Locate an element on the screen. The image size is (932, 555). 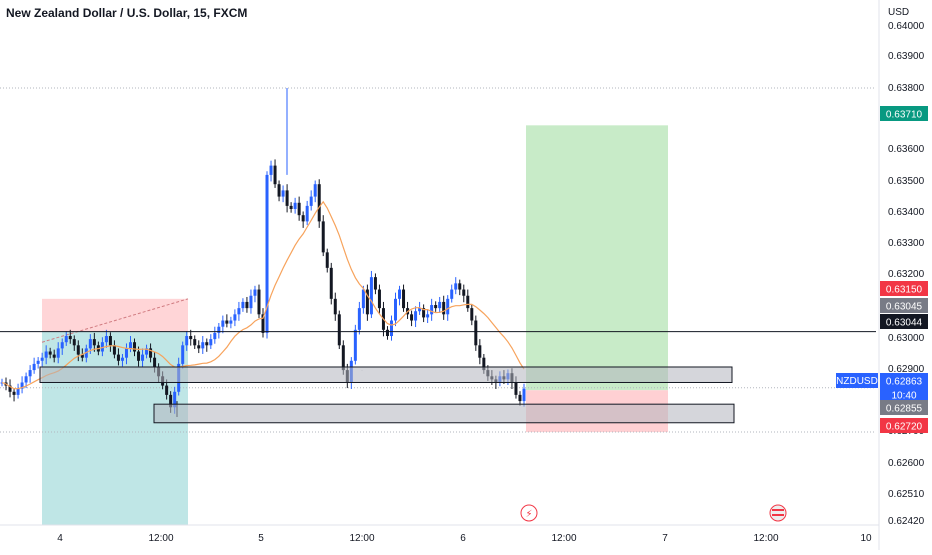
short-position-stop-zone is located at coordinates (115, 315).